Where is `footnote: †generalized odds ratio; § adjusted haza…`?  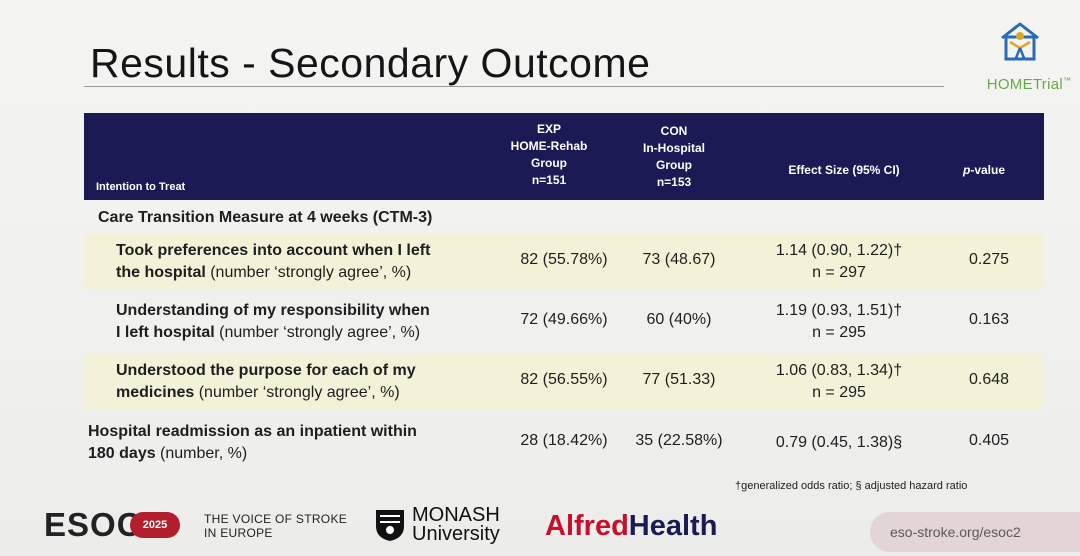
footnote: †generalized odds ratio; § adjusted haza… is located at coordinates (851, 486).